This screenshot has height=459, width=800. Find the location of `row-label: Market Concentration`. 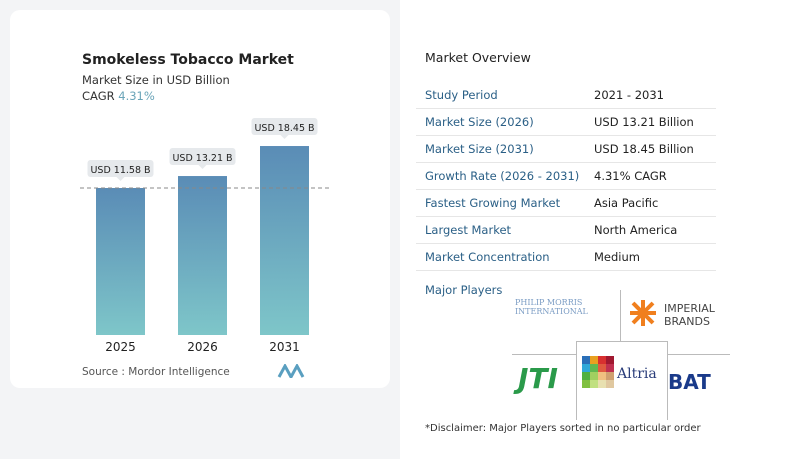

row-label: Market Concentration is located at coordinates (487, 257).